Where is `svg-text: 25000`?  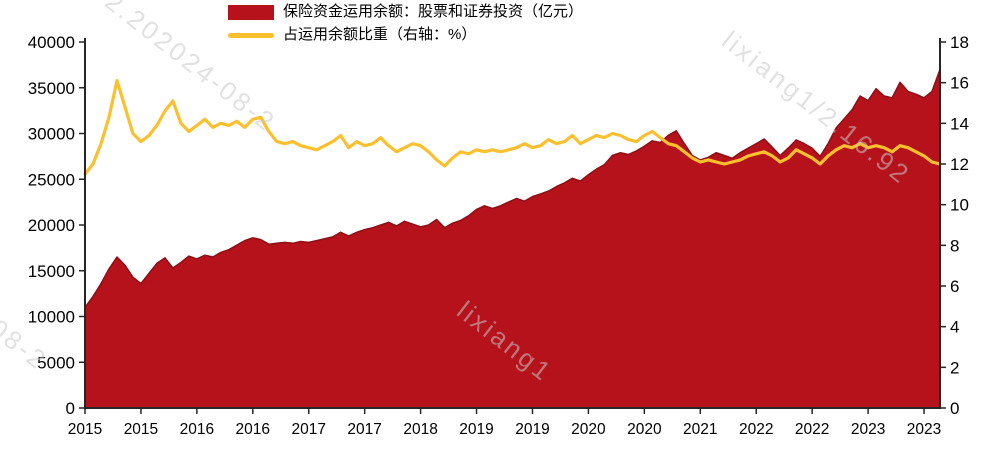 svg-text: 25000 is located at coordinates (51, 179).